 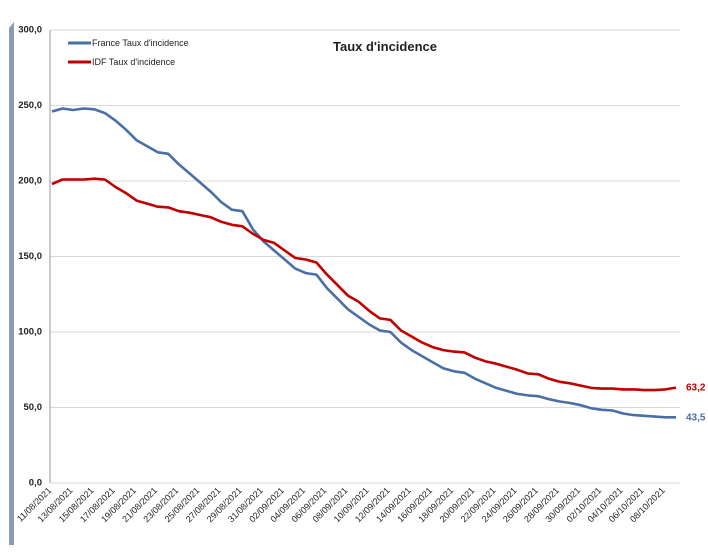 What do you see at coordinates (133, 62) in the screenshot?
I see `legend-label: IDF Taux d'incidence` at bounding box center [133, 62].